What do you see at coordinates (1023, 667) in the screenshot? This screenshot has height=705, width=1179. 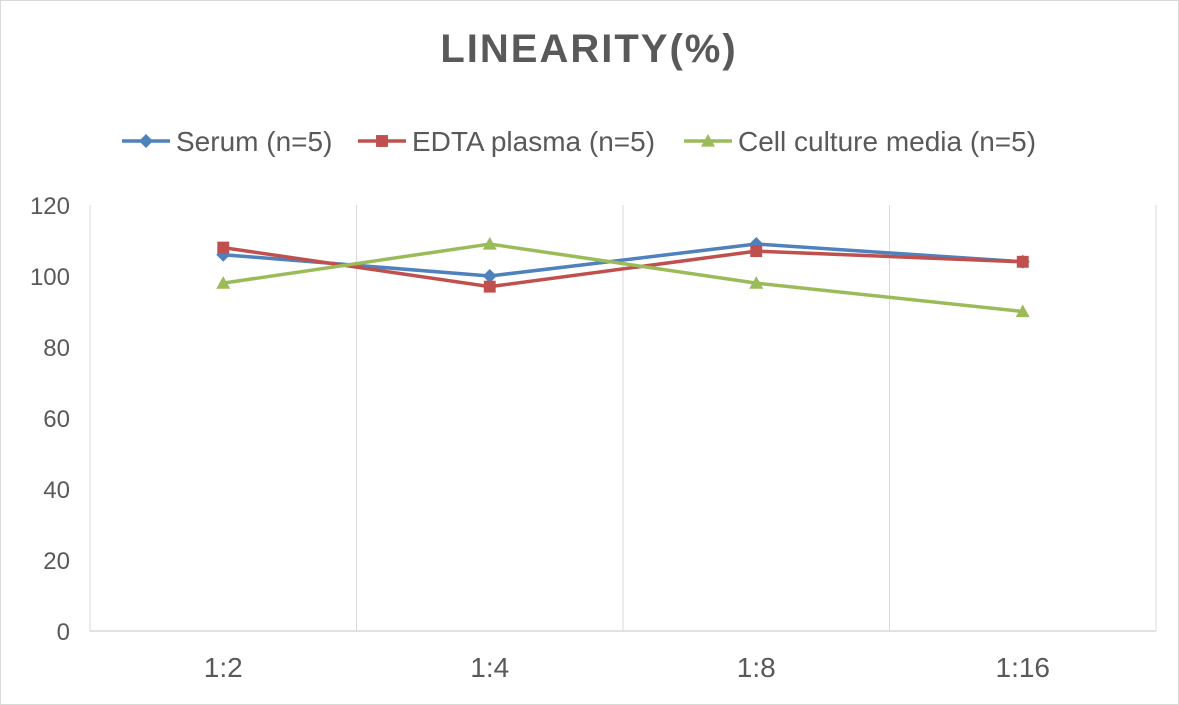 I see `x-tick-label: 1:16` at bounding box center [1023, 667].